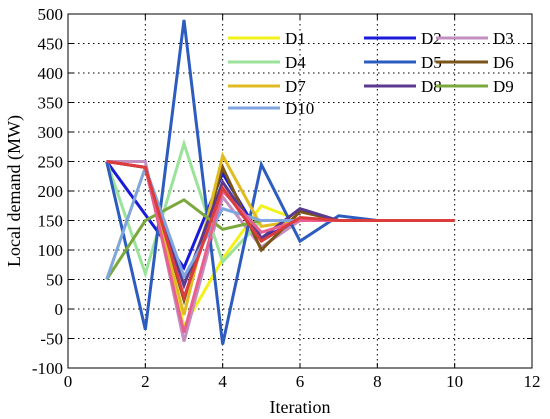 The height and width of the screenshot is (419, 550). I want to click on legend-label-d5: D5, so click(431, 62).